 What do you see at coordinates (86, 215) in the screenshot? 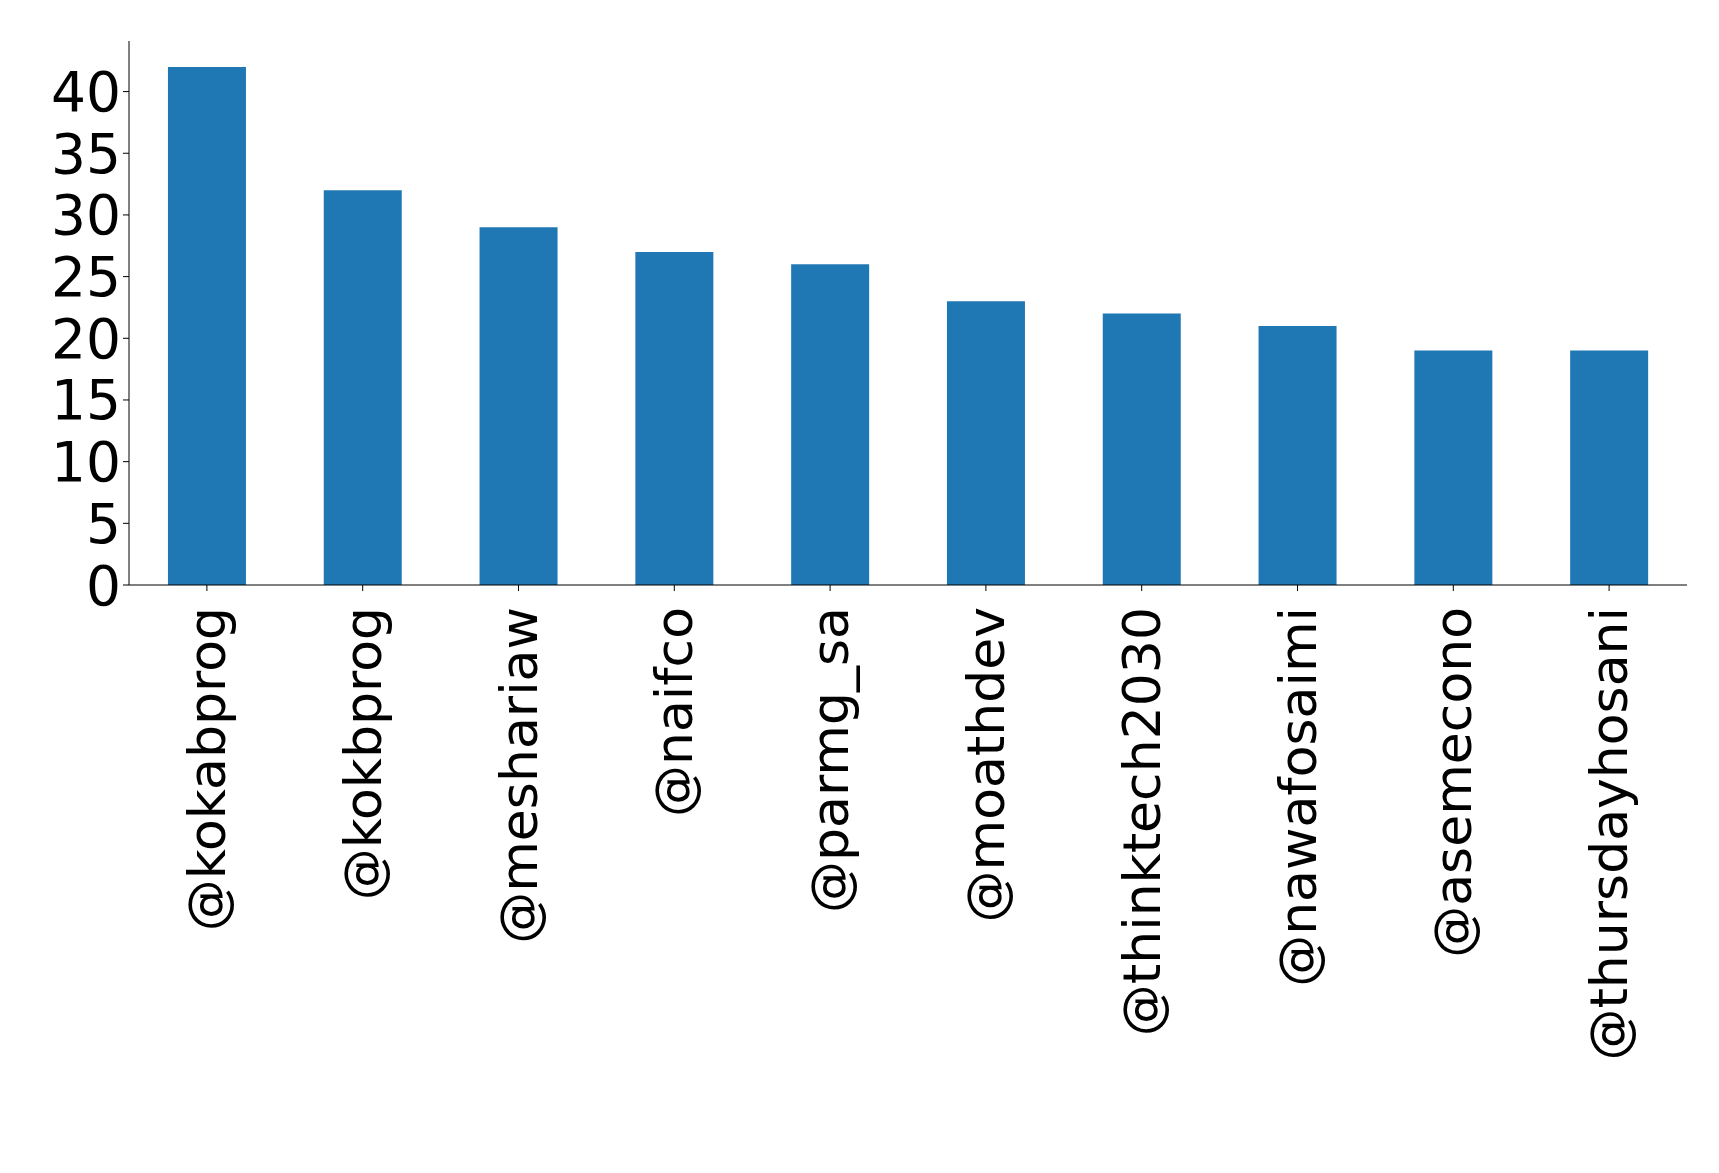
I see `y-tick-label: 30` at bounding box center [86, 215].